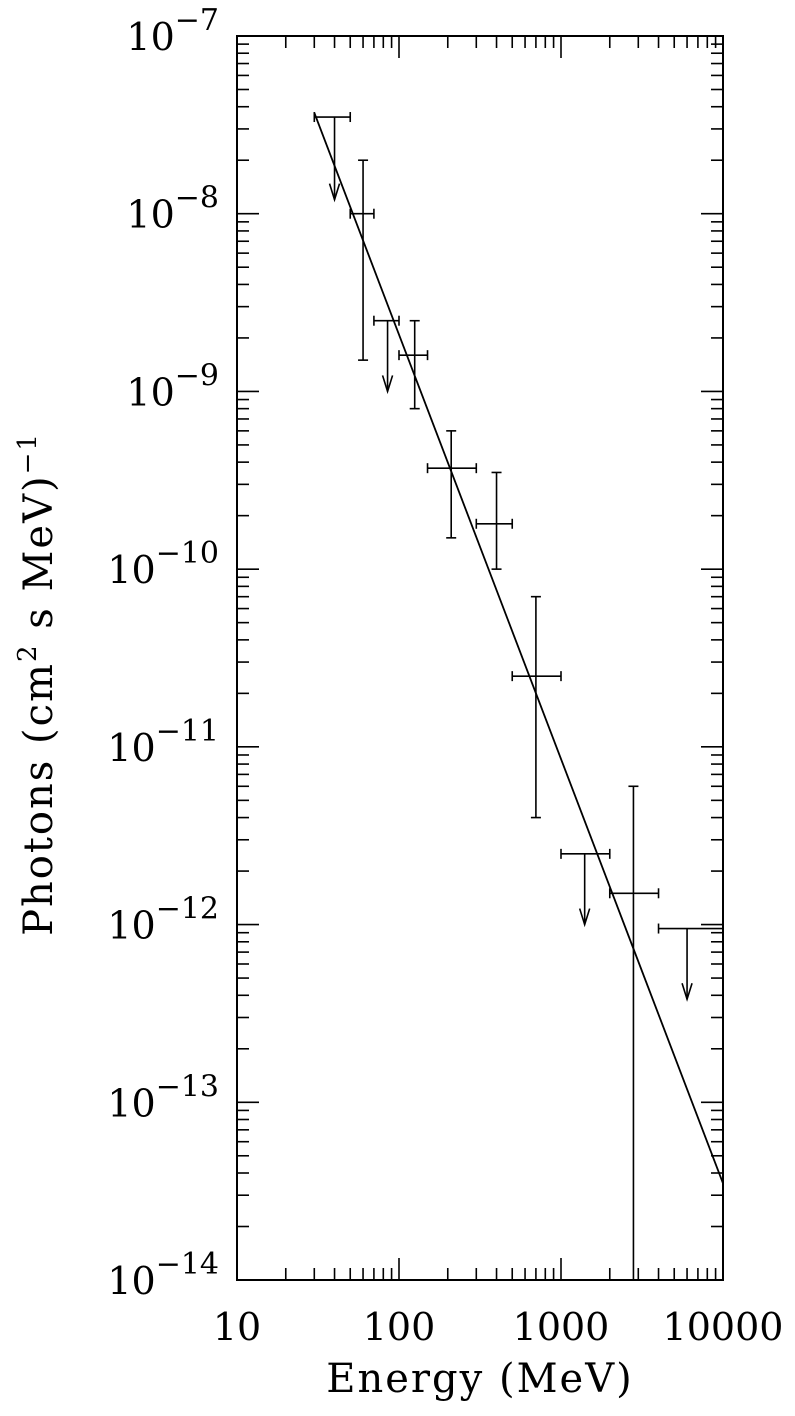 Image resolution: width=795 pixels, height=1416 pixels. What do you see at coordinates (399, 1327) in the screenshot?
I see `x-tick-label: 100` at bounding box center [399, 1327].